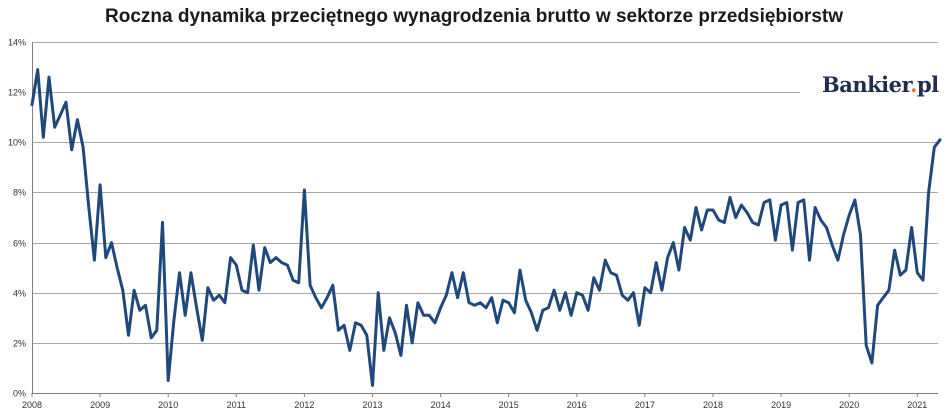 The height and width of the screenshot is (416, 948). I want to click on logo-suffix: pl, so click(927, 84).